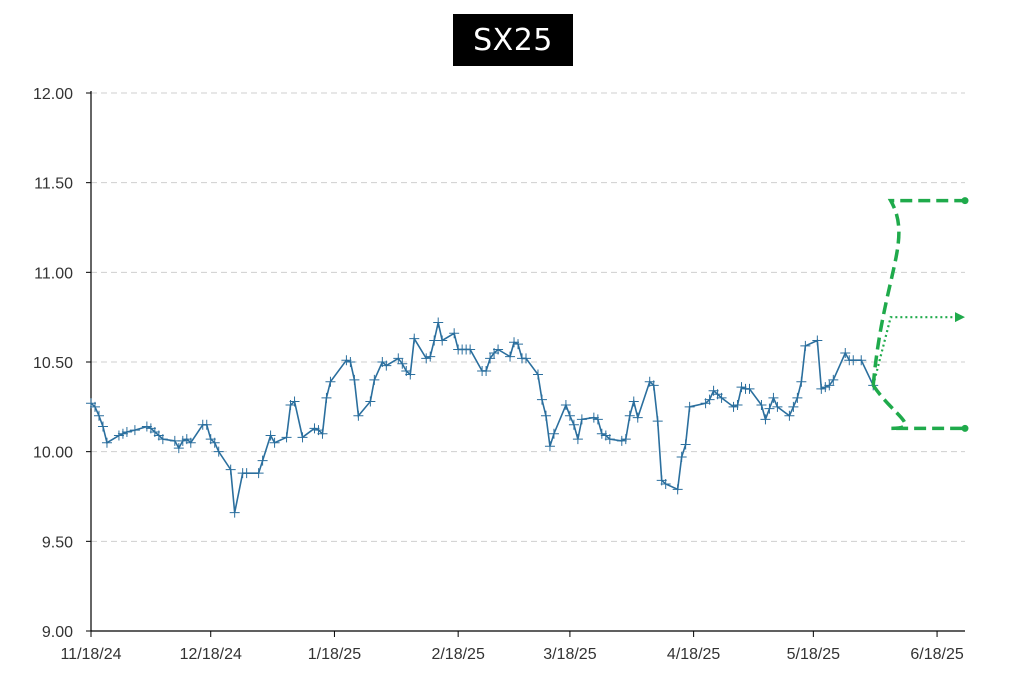  Describe the element at coordinates (53, 184) in the screenshot. I see `y-tick-label: 11.50` at that location.